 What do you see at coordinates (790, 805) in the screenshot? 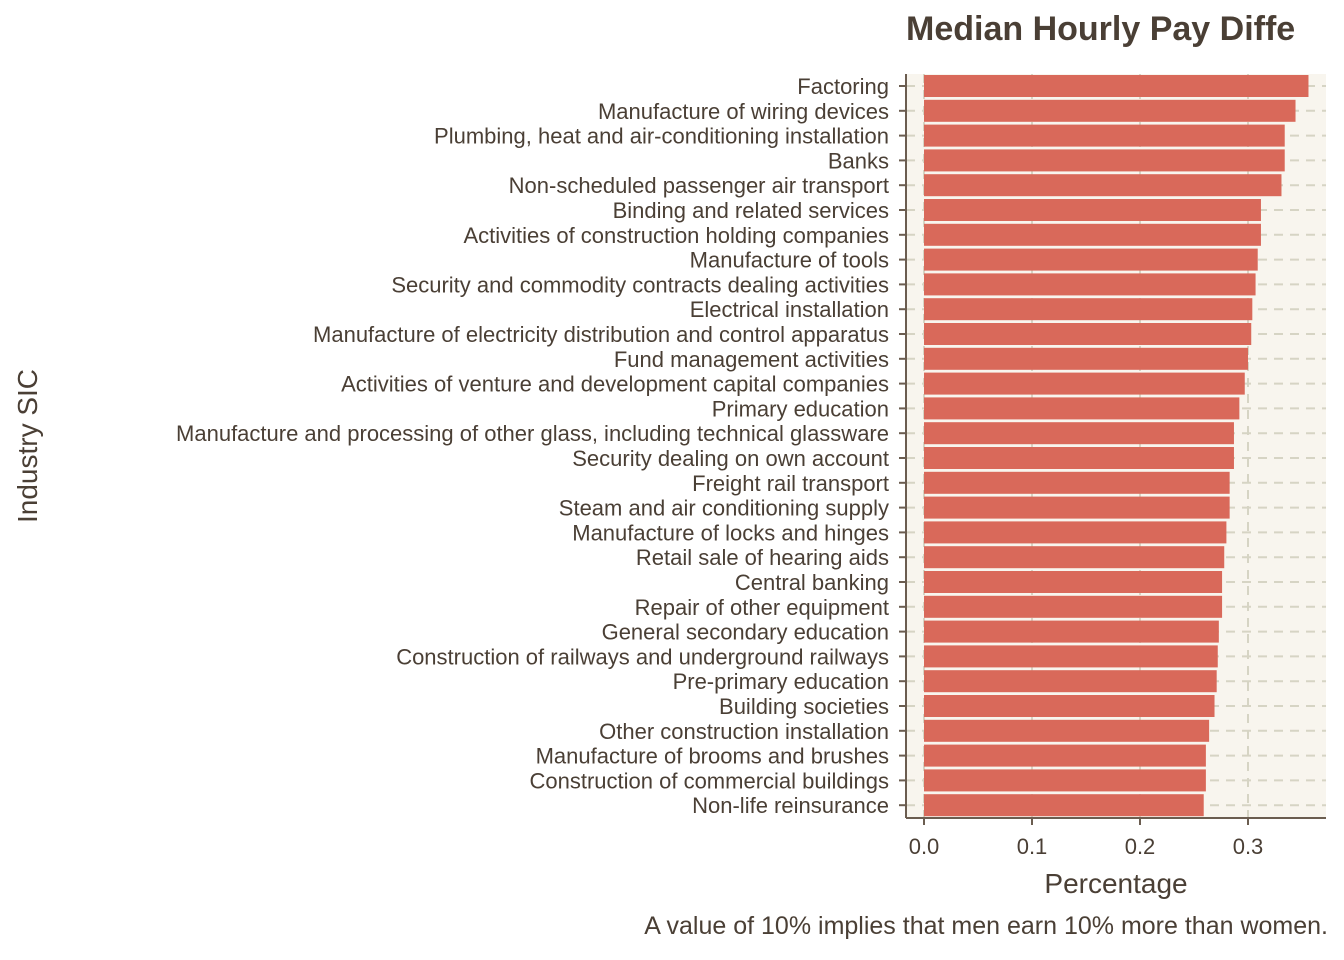
I see `y-tick-label: Non-life reinsurance` at bounding box center [790, 805].